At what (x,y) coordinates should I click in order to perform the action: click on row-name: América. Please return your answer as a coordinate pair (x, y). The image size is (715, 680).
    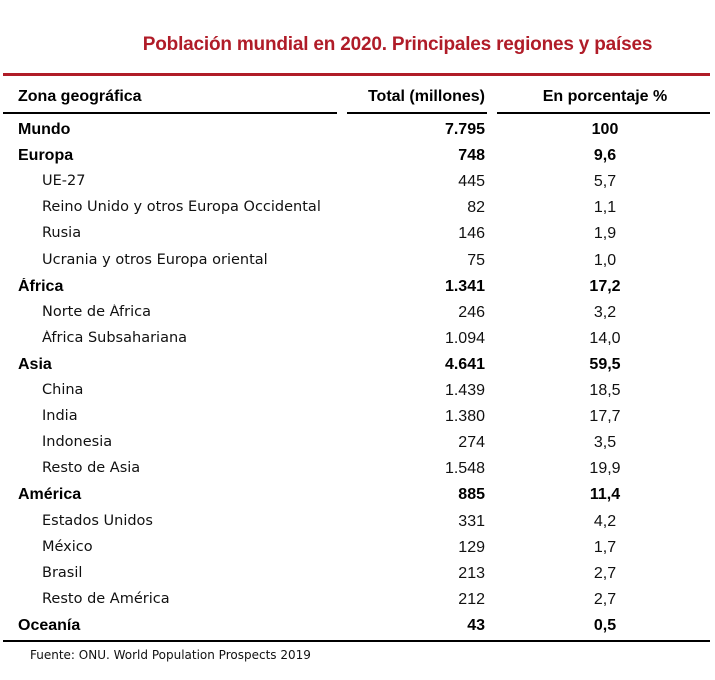
    Looking at the image, I should click on (50, 495).